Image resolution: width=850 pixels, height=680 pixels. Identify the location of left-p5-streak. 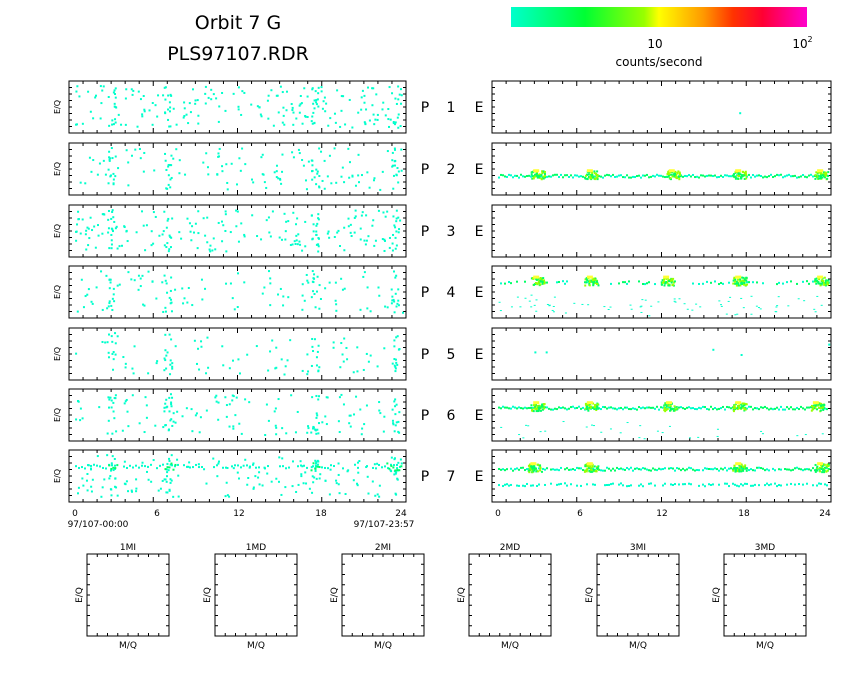
(112, 341).